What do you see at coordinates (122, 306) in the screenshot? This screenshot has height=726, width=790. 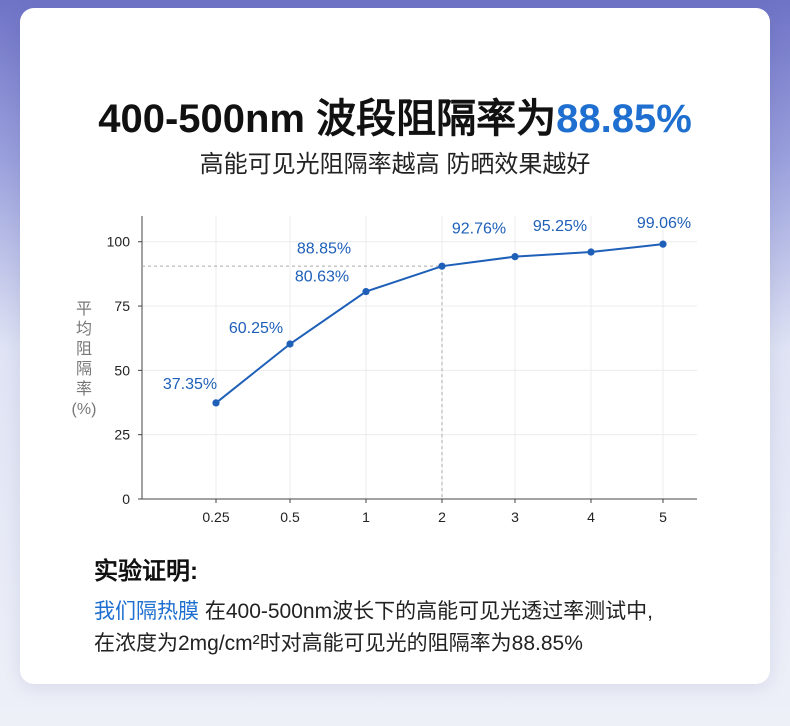 I see `y-tick-label: 75` at bounding box center [122, 306].